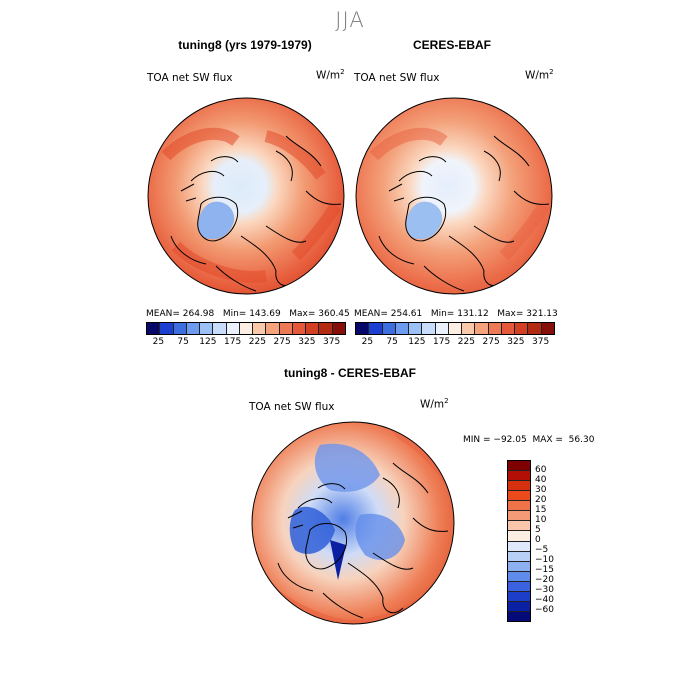 This screenshot has width=700, height=700. What do you see at coordinates (491, 342) in the screenshot?
I see `panel-2-tick-label: 275` at bounding box center [491, 342].